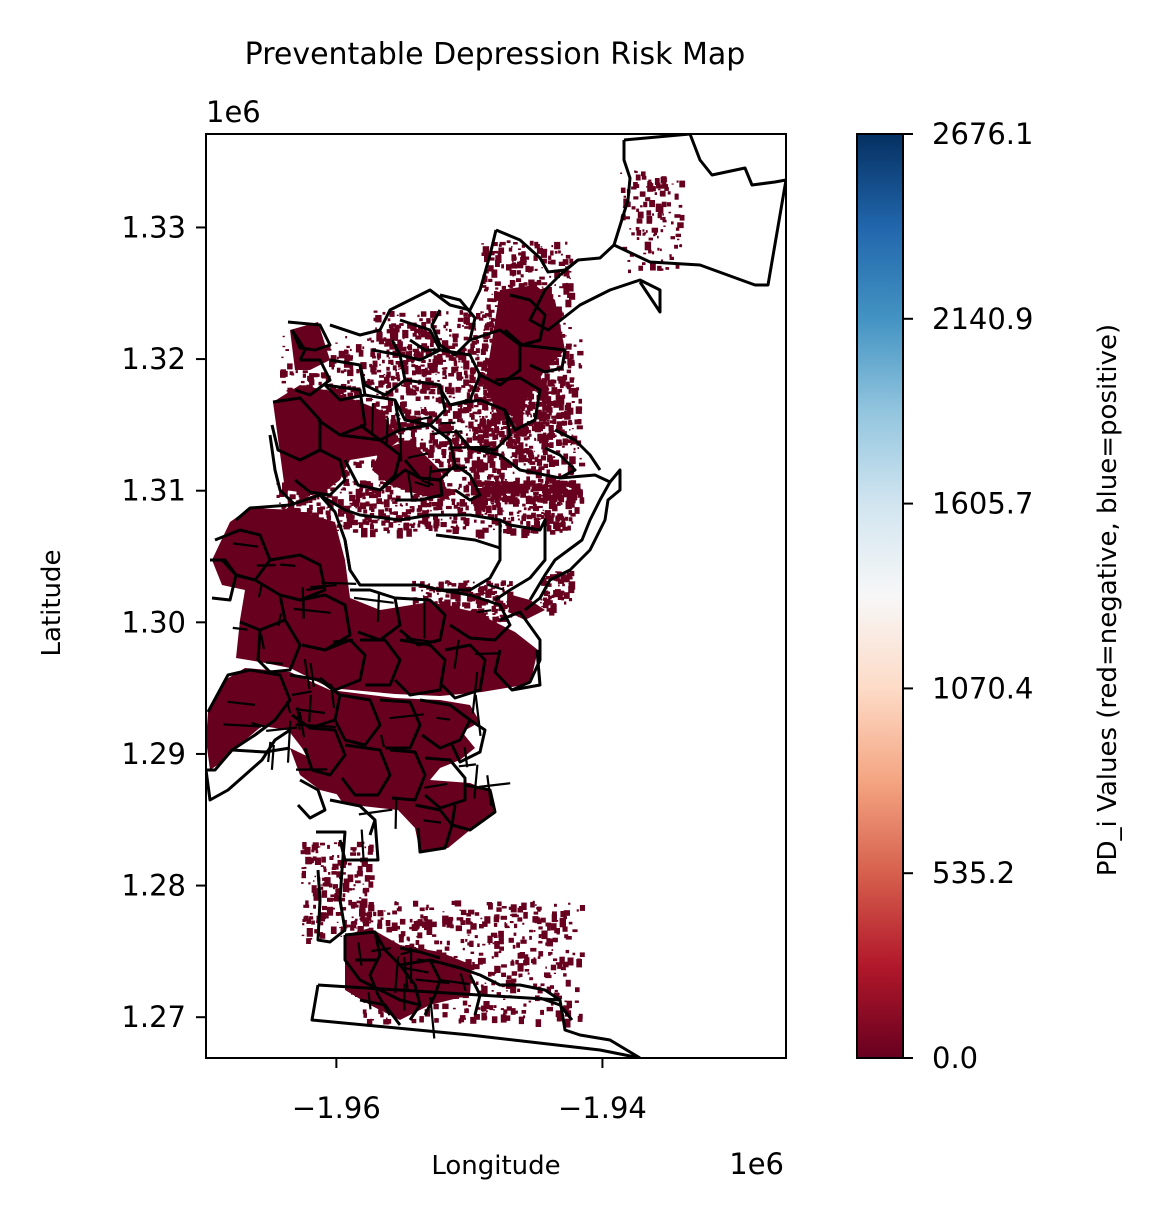  I want to click on y-tick-label: 1.28, so click(153, 886).